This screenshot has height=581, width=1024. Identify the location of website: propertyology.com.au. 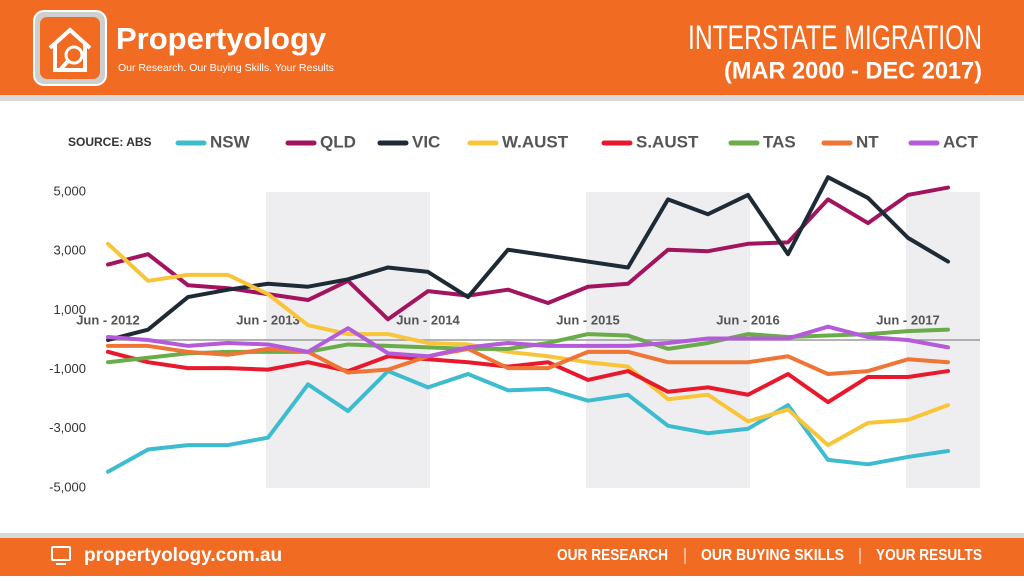
(183, 555).